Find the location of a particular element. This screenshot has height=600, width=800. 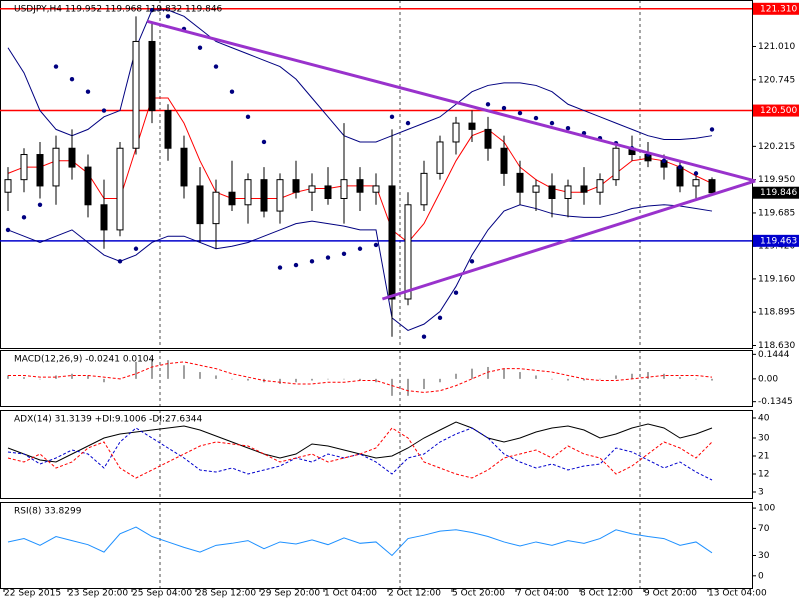

trendline is located at coordinates (568, 240).